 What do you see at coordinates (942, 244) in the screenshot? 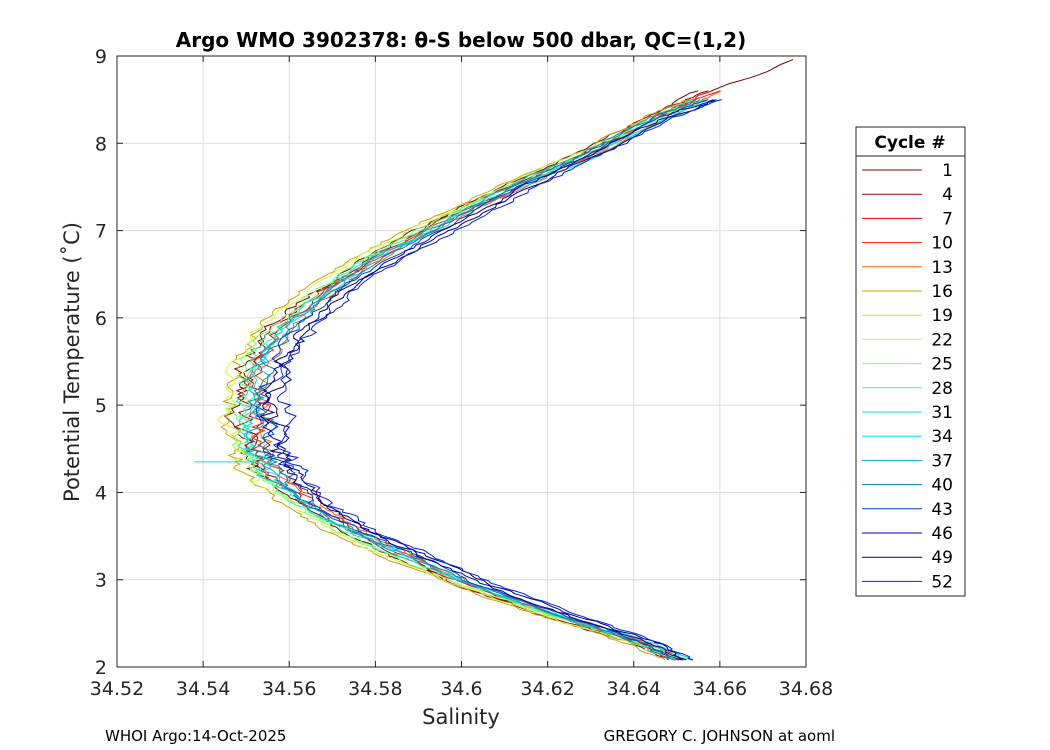
I see `legend-label: 10` at bounding box center [942, 244].